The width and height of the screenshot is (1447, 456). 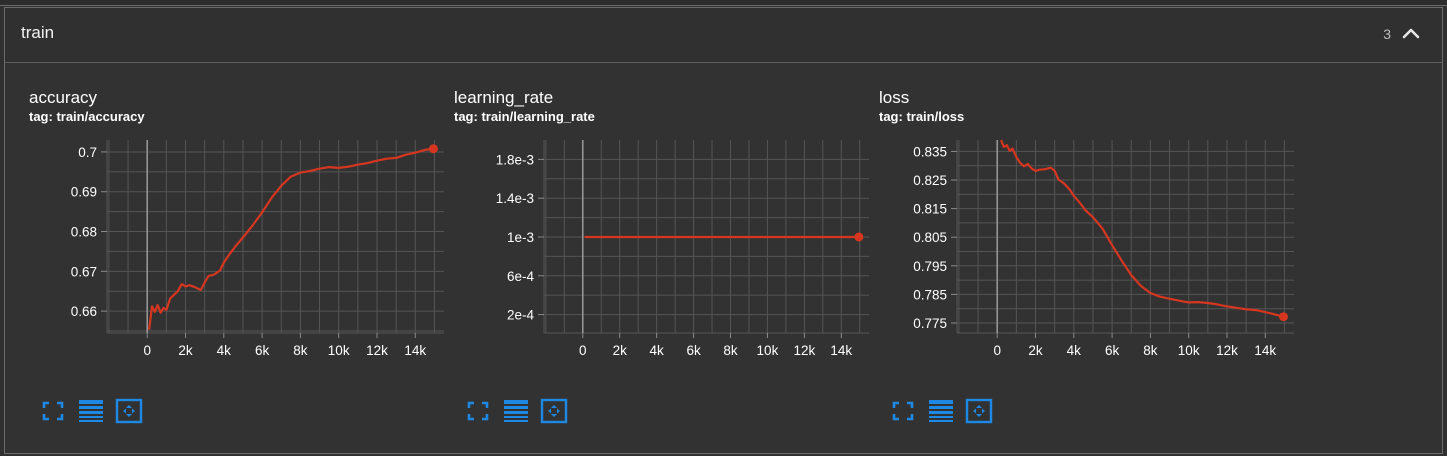 I want to click on group-header: train 3, so click(x=723, y=35).